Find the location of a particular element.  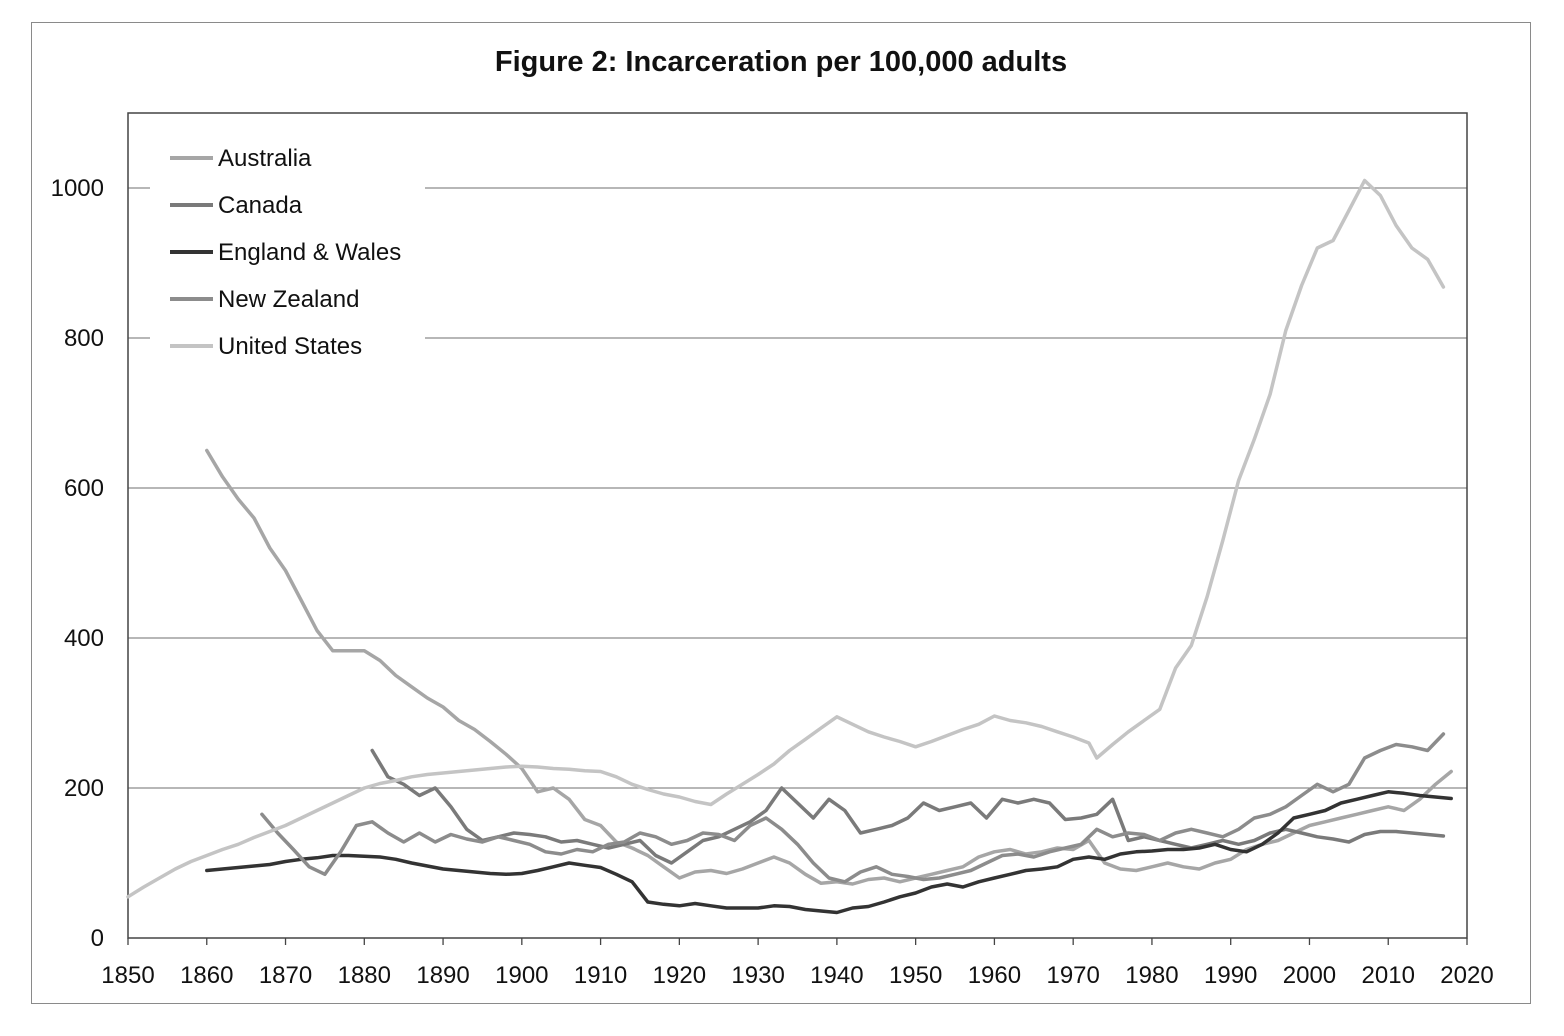

series-line-canada is located at coordinates (908, 806).